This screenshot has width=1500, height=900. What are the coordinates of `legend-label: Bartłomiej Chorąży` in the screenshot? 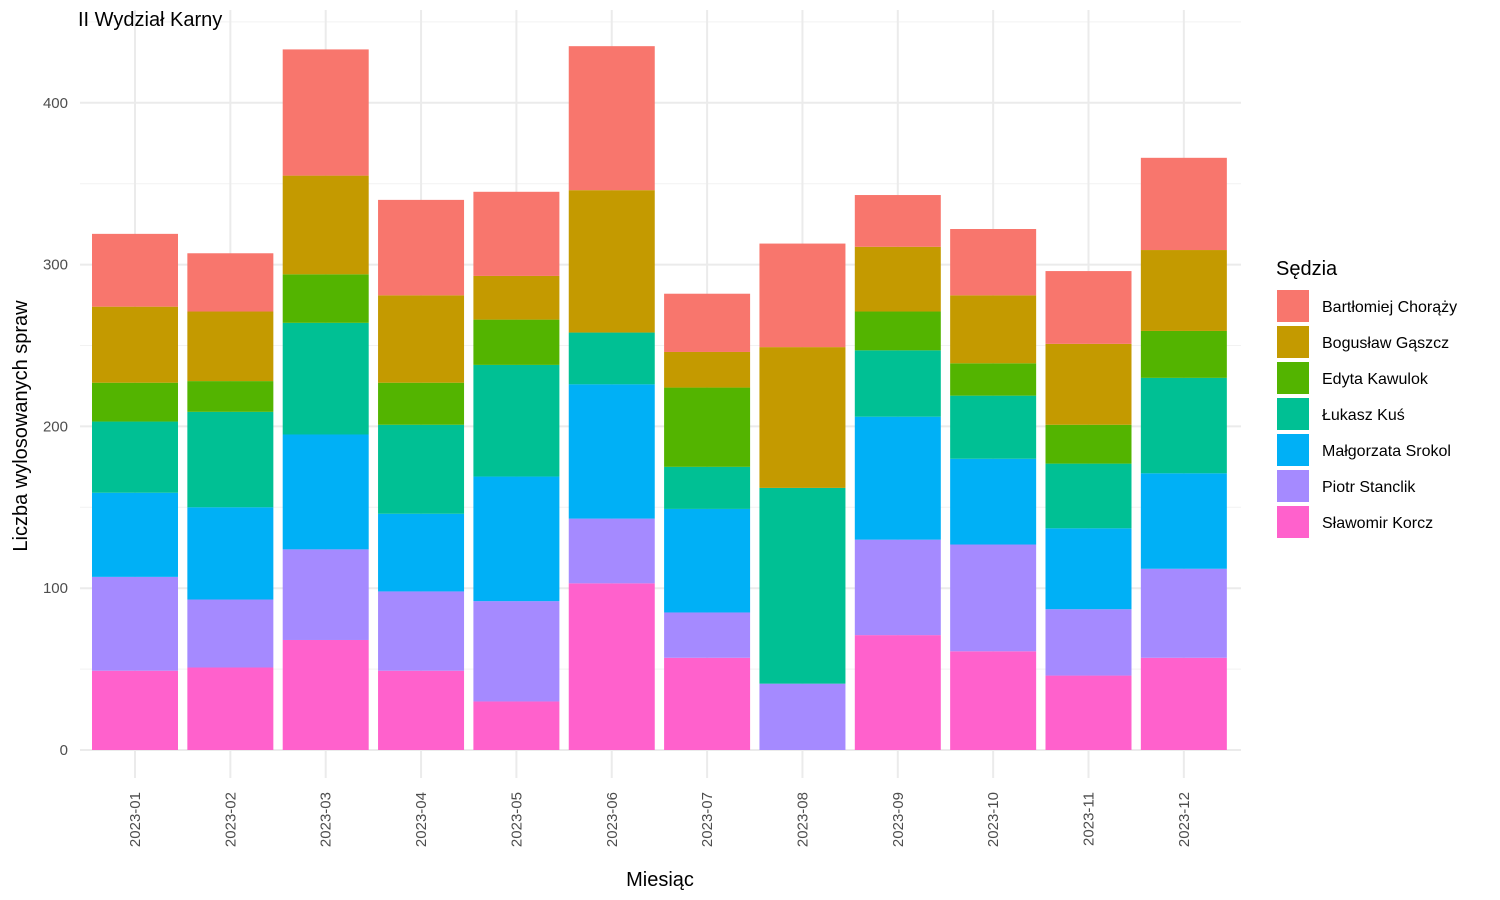 It's located at (1389, 307).